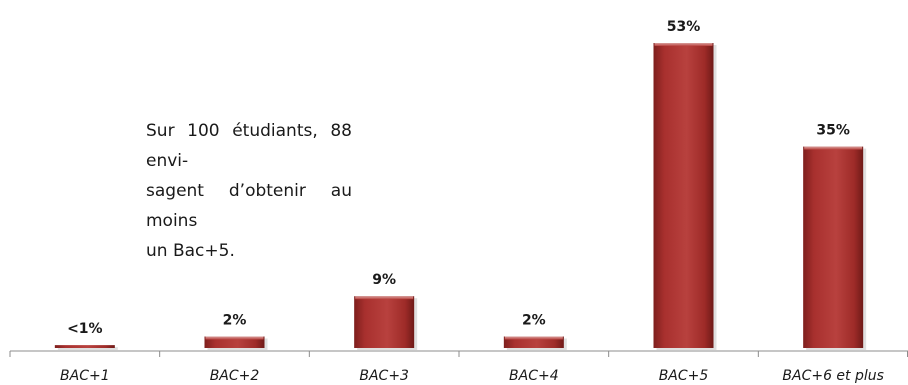  Describe the element at coordinates (534, 376) in the screenshot. I see `x-tick-label: BAC+4` at that location.